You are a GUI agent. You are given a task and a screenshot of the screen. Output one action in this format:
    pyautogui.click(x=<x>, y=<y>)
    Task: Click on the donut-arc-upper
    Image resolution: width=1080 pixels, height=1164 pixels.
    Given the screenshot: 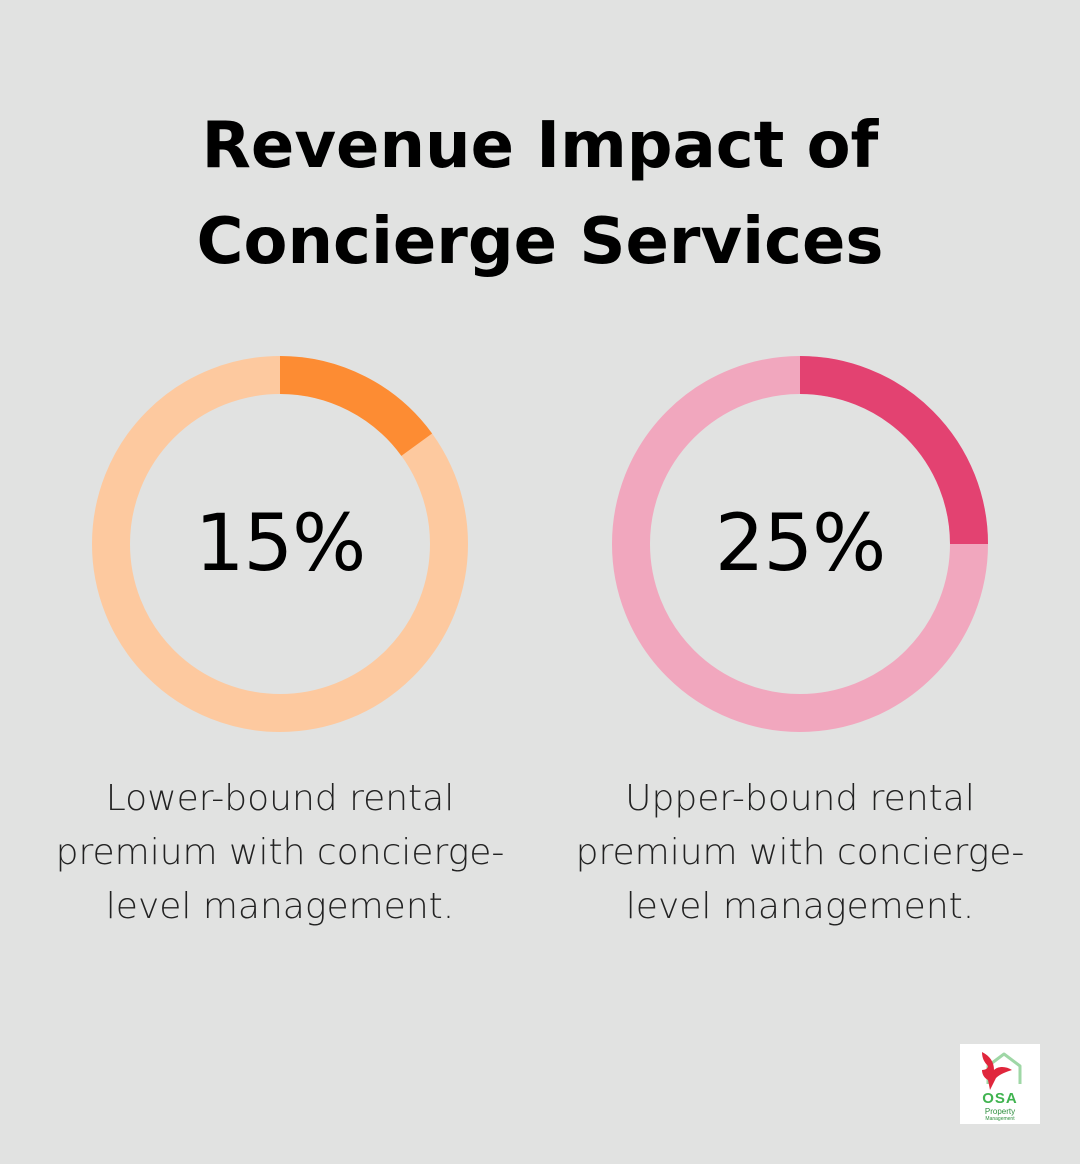 What is the action you would take?
    pyautogui.click(x=893, y=450)
    